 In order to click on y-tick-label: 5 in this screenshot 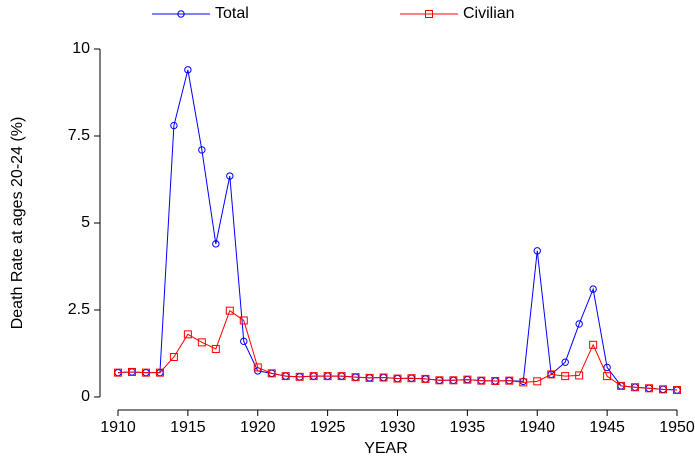, I will do `click(85, 222)`.